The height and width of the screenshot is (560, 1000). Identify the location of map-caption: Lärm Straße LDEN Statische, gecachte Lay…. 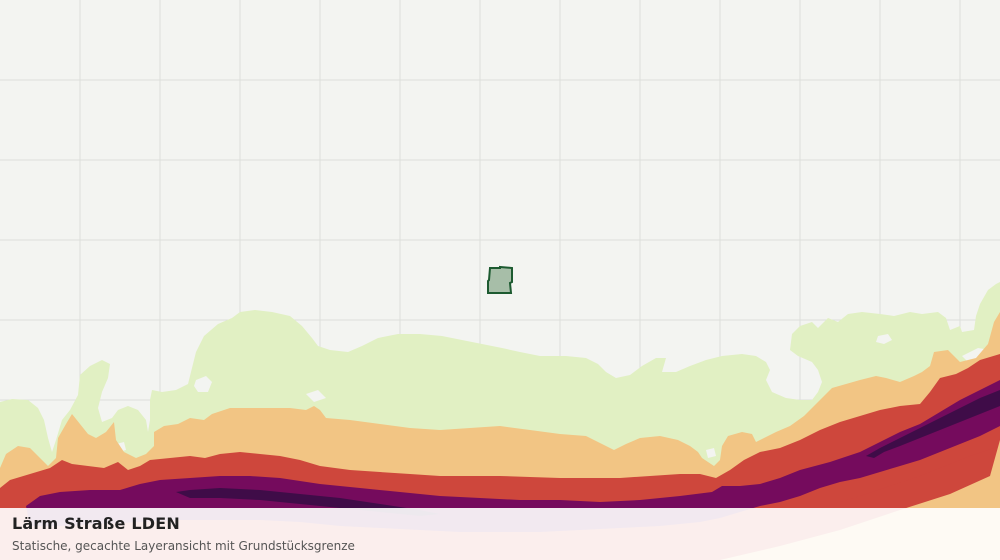
(500, 534).